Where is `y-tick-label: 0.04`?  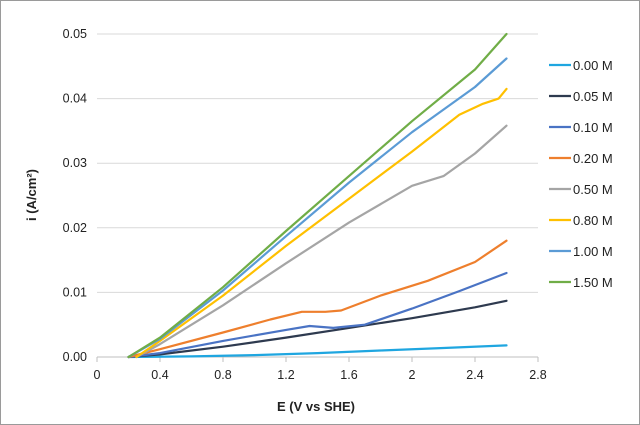
y-tick-label: 0.04 is located at coordinates (75, 99).